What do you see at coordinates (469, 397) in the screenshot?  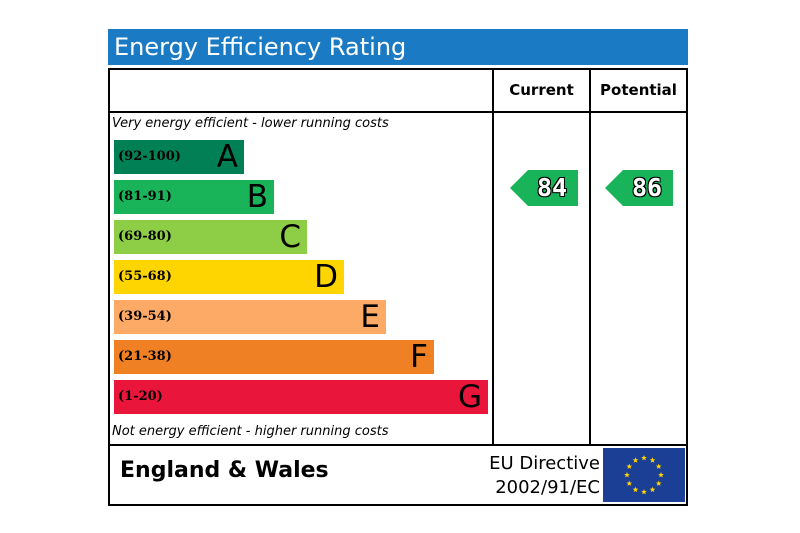 I see `band-letter: G` at bounding box center [469, 397].